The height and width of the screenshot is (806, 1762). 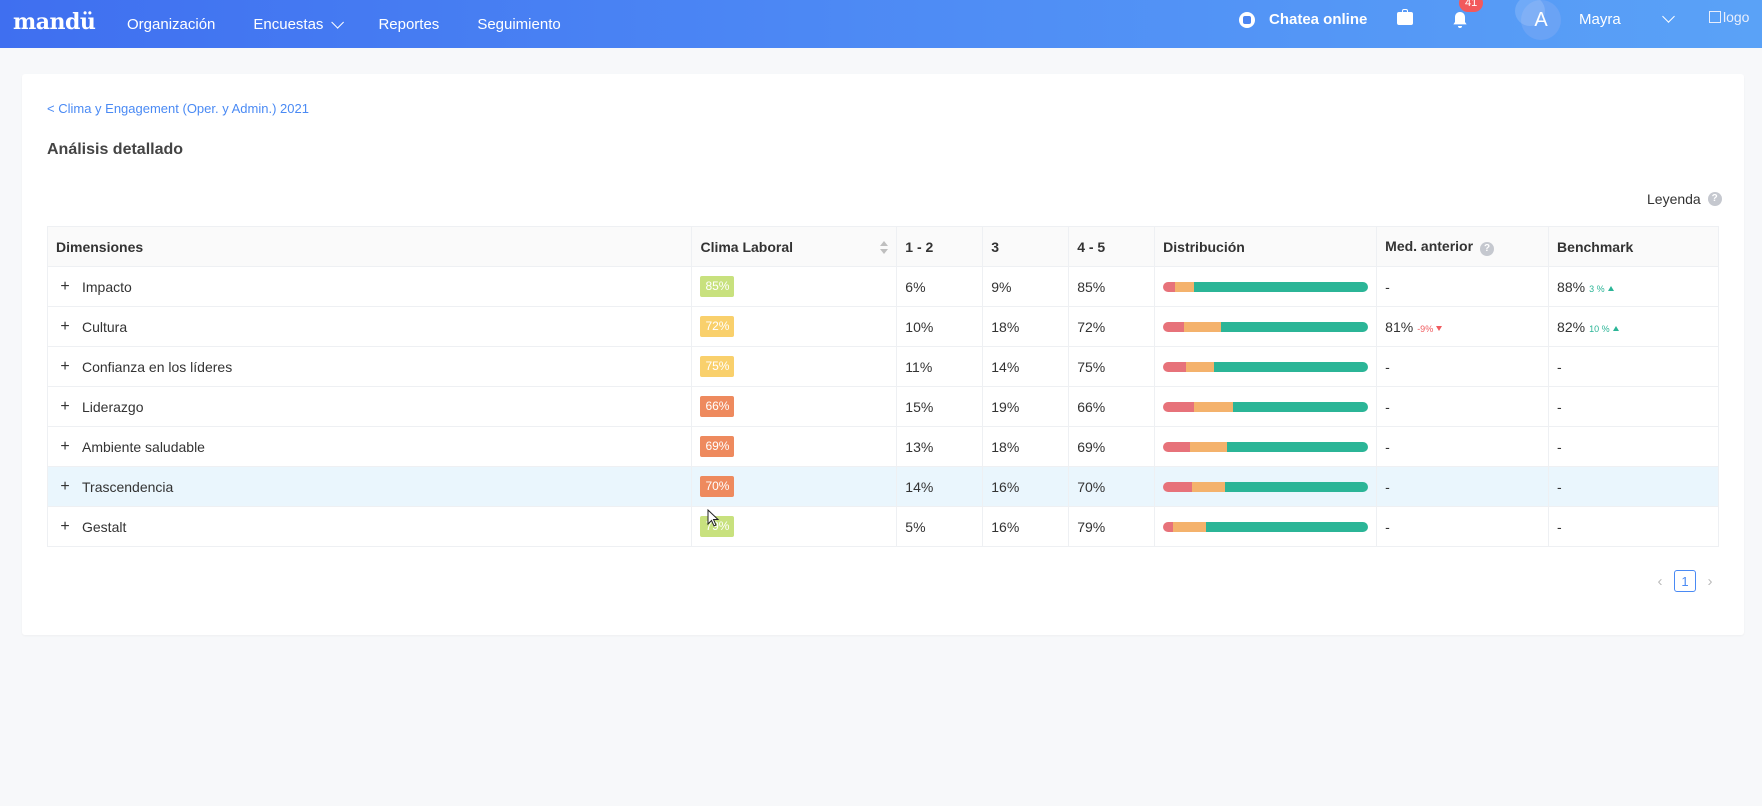 I want to click on cell-dimension: + Impacto, so click(x=369, y=286).